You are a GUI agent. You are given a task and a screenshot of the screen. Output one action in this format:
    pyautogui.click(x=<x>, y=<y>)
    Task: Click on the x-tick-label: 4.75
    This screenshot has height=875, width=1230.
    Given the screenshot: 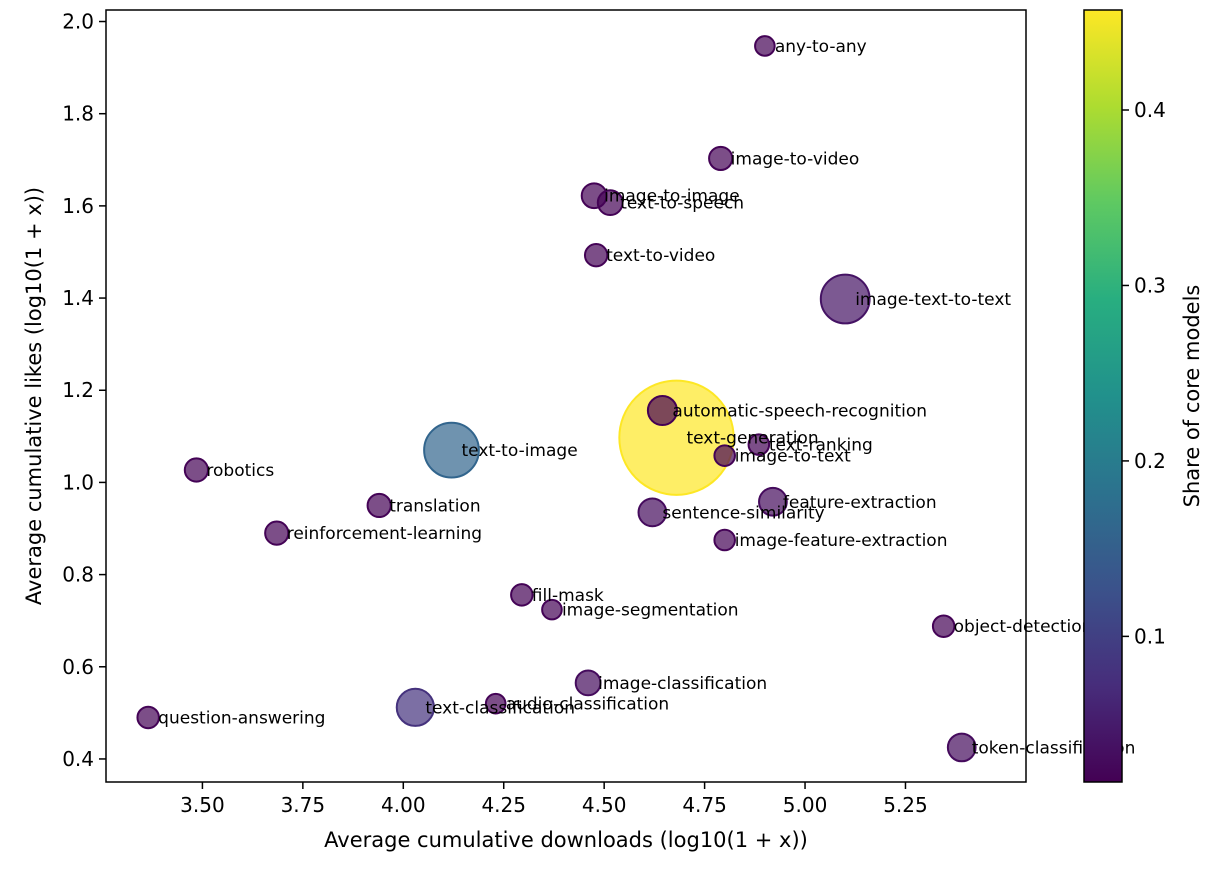 What is the action you would take?
    pyautogui.click(x=704, y=805)
    